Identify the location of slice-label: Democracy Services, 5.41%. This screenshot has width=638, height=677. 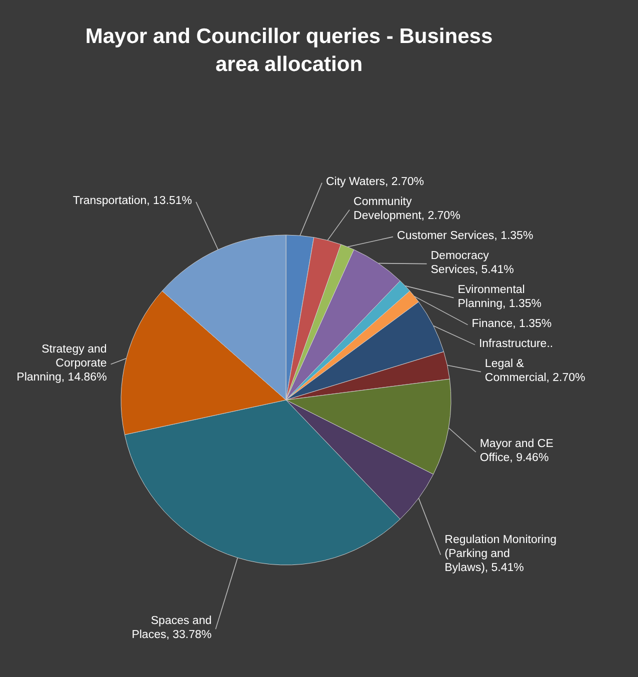
(472, 263).